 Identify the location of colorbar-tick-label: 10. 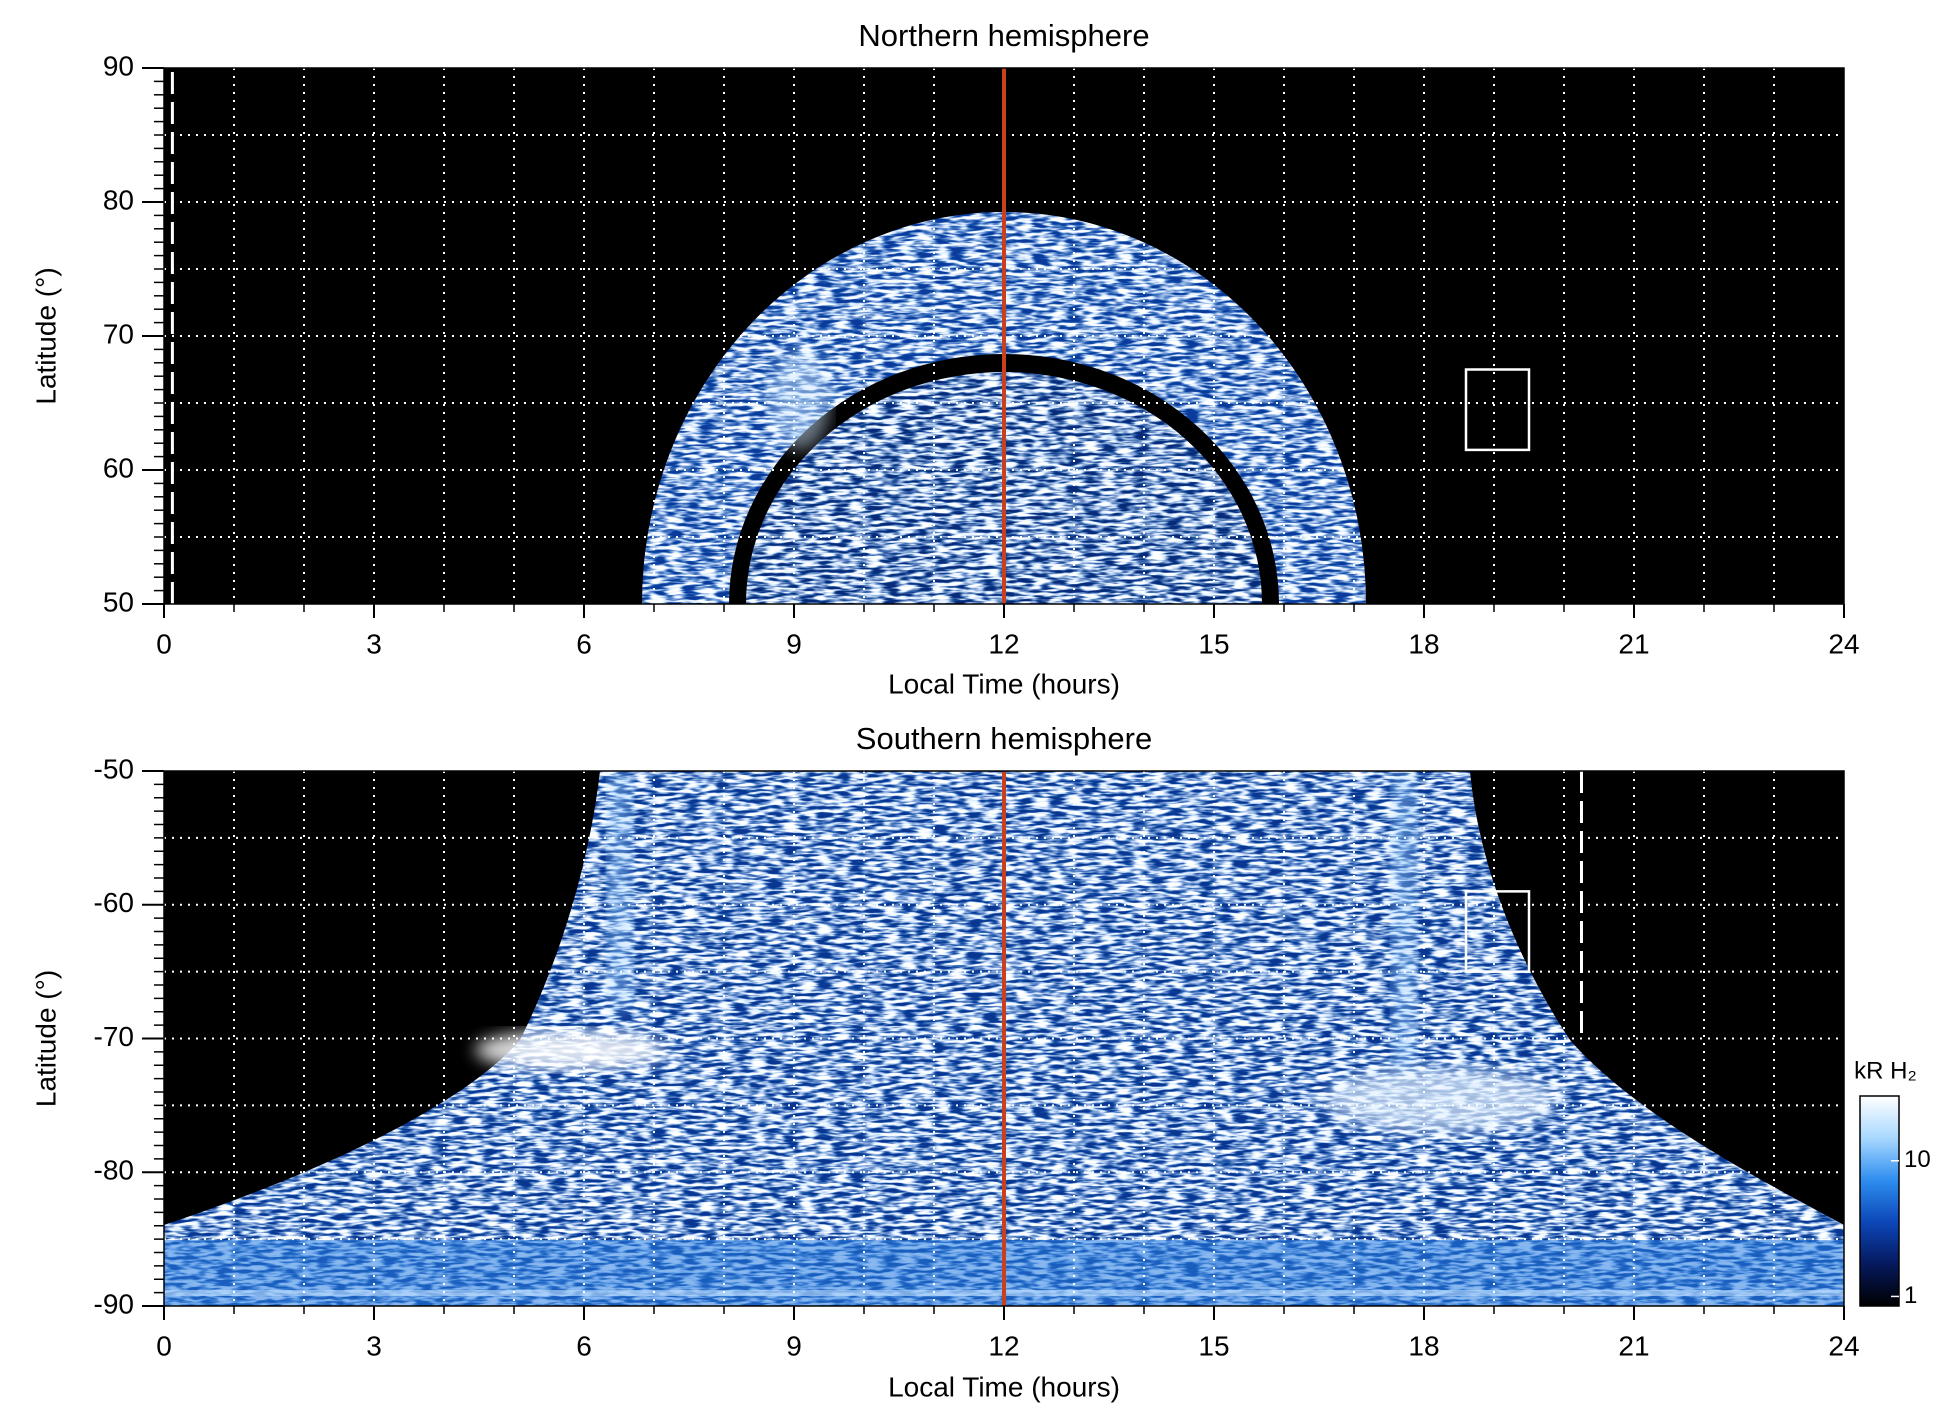
(1917, 1159).